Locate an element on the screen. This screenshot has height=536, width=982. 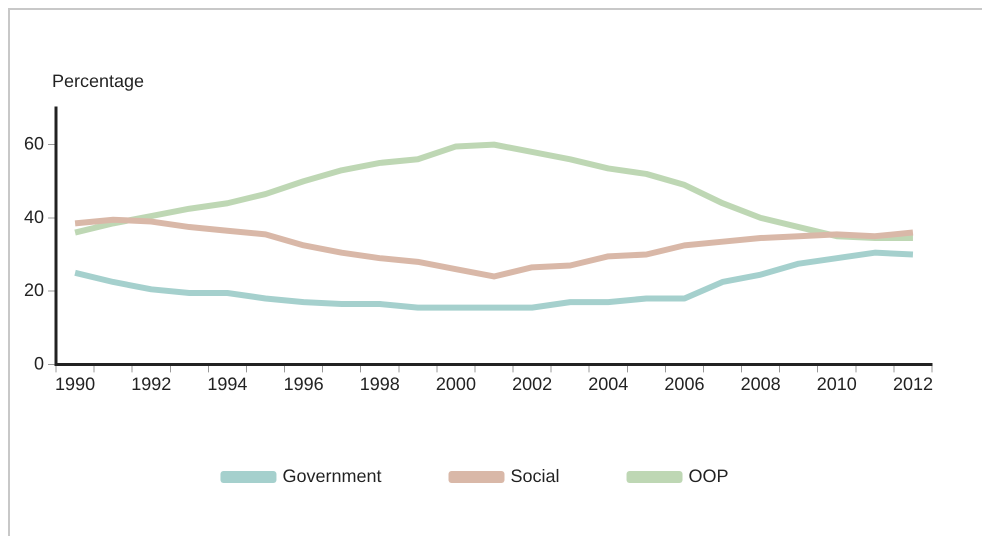
y-tick-label: 40 is located at coordinates (34, 216).